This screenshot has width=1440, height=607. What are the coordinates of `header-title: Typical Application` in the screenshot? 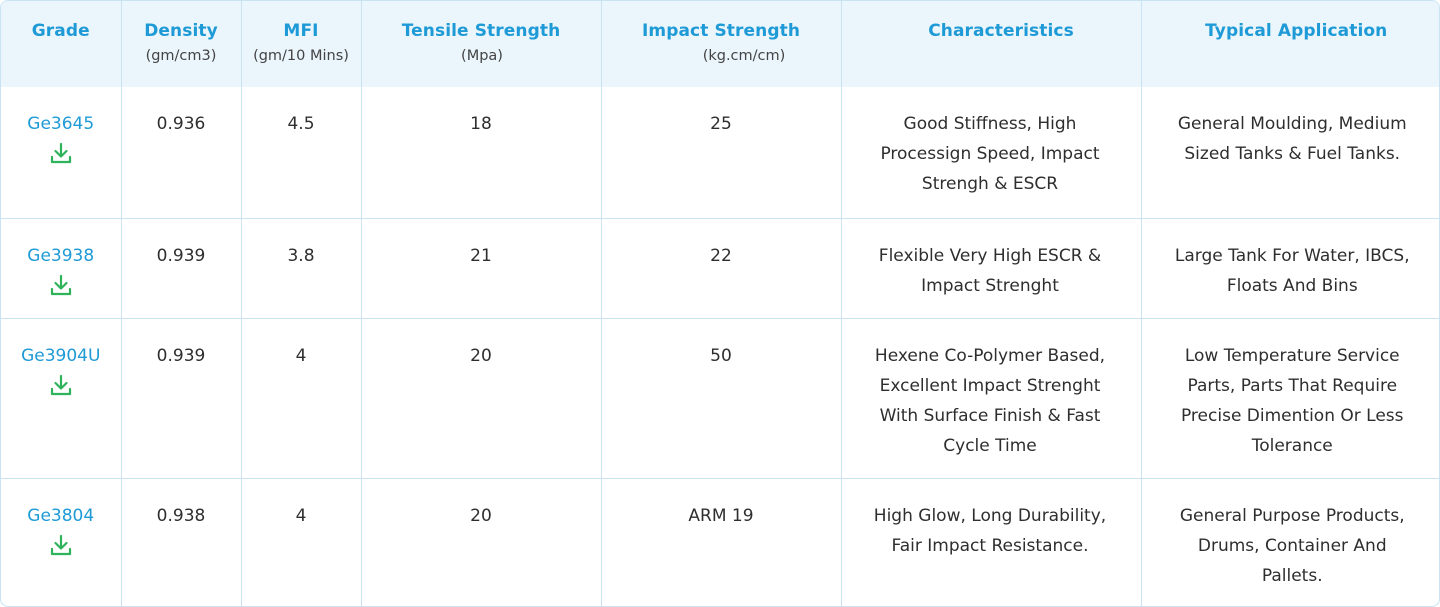 It's located at (1296, 31).